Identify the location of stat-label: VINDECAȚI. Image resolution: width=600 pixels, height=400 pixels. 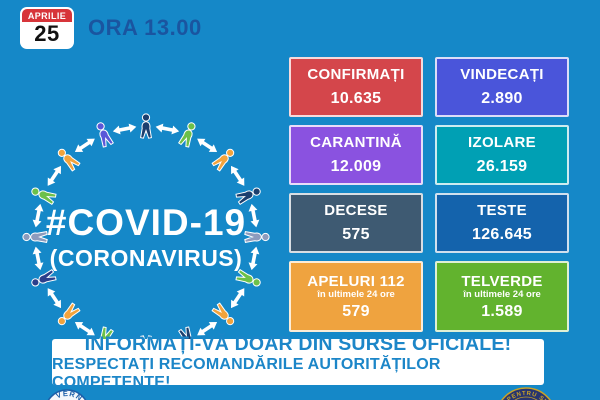
(502, 74).